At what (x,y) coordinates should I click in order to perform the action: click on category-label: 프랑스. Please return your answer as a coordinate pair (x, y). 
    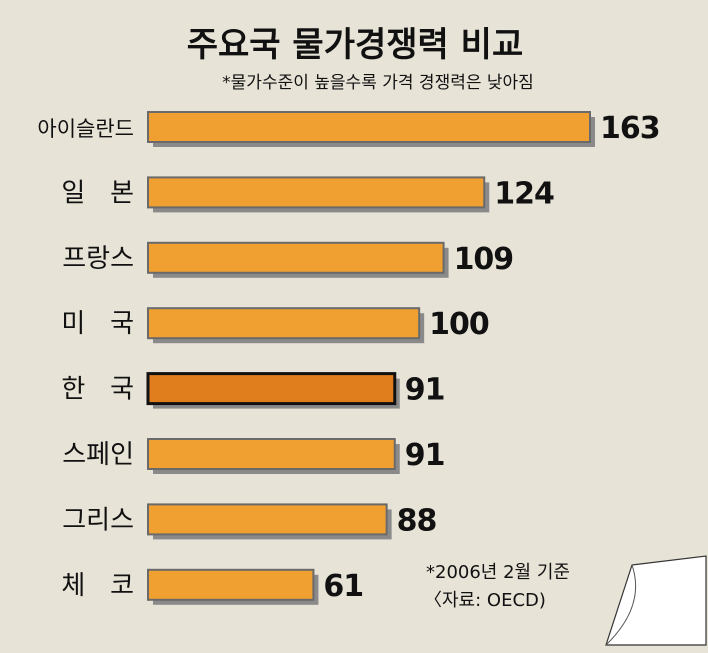
    Looking at the image, I should click on (98, 259).